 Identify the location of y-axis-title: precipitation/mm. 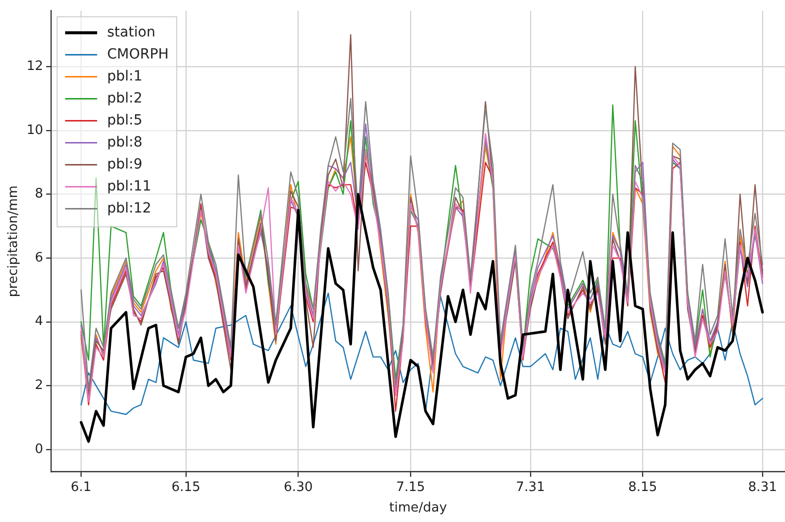
(14, 241).